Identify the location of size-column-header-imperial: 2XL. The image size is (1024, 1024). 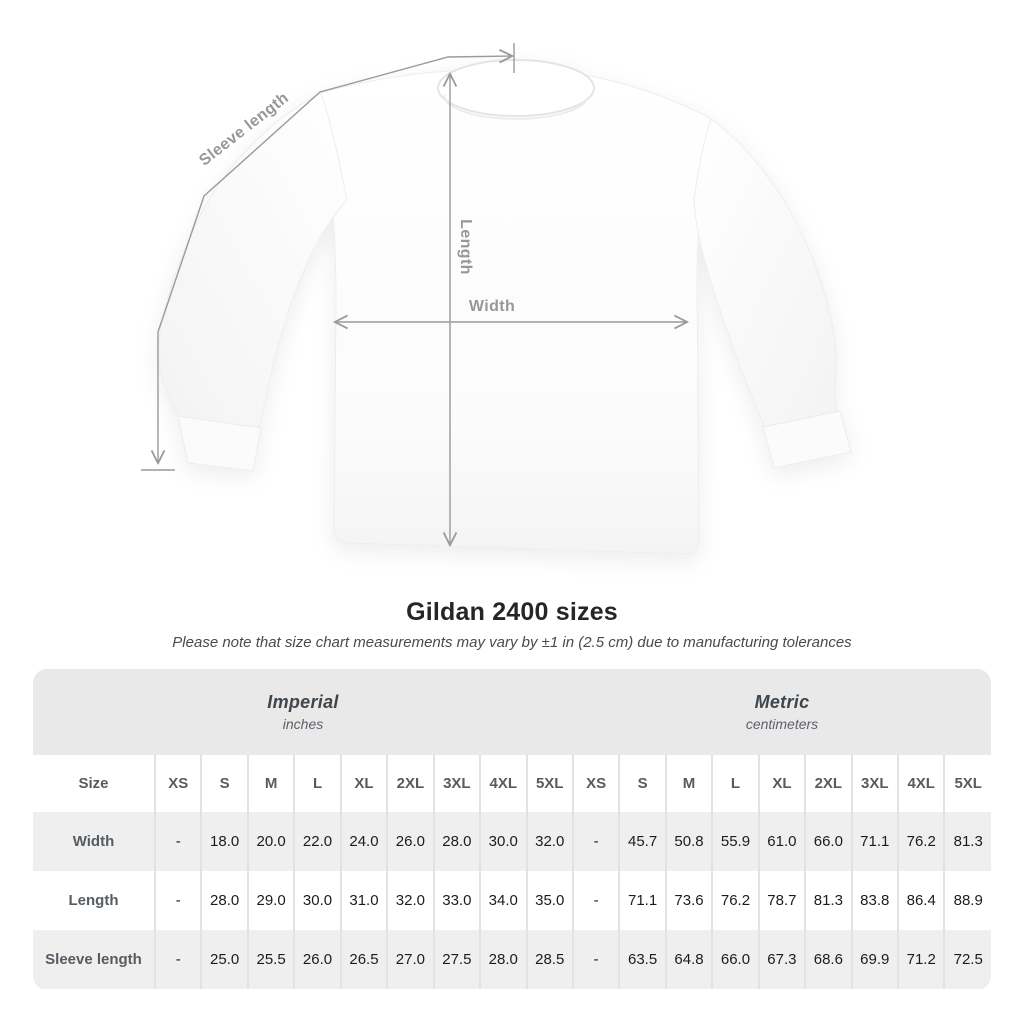
(410, 783).